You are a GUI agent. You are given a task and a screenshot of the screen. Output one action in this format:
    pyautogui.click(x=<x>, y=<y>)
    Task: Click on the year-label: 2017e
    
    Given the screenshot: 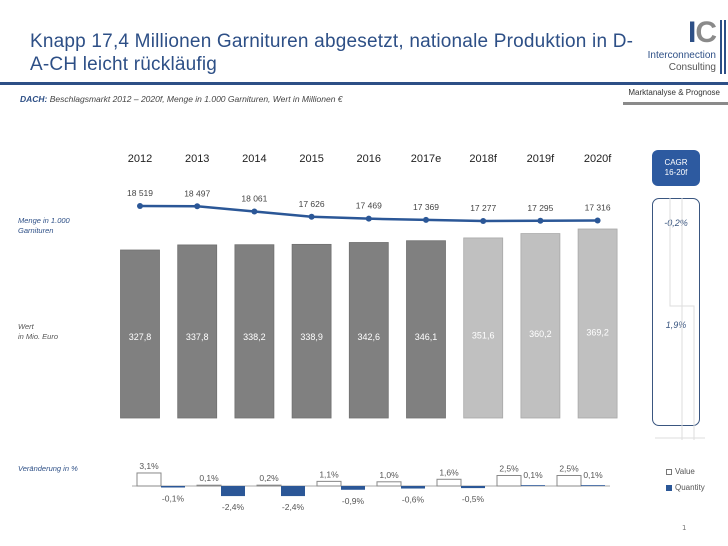 What is the action you would take?
    pyautogui.click(x=426, y=159)
    